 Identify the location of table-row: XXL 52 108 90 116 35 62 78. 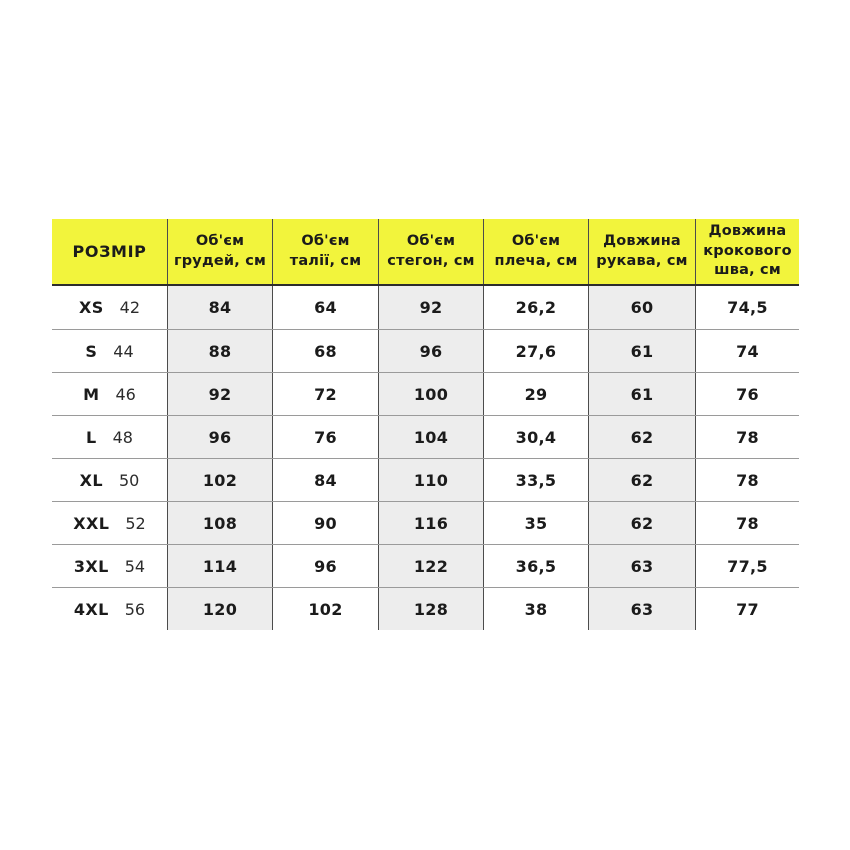
(425, 522).